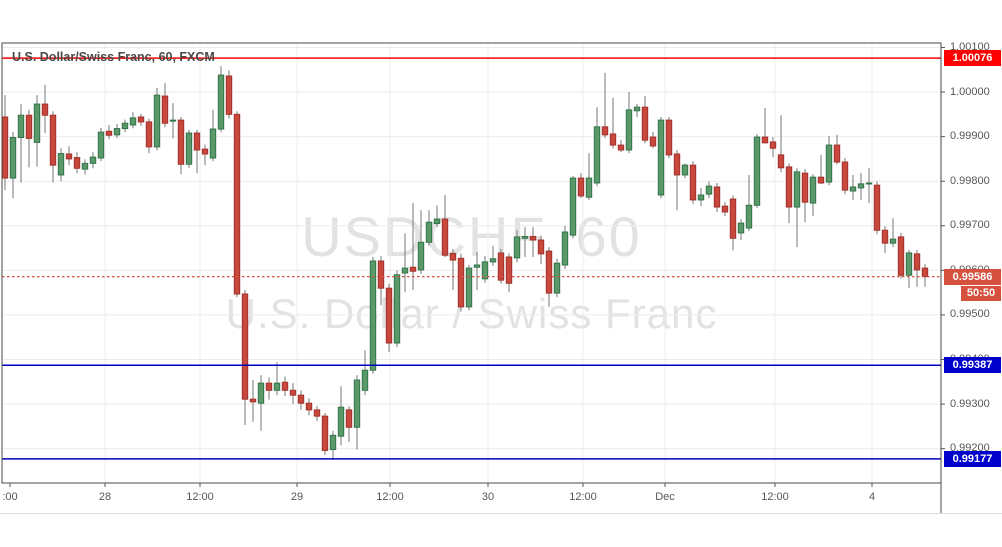  Describe the element at coordinates (970, 136) in the screenshot. I see `y-axis-tick-label: 0.99900` at that location.